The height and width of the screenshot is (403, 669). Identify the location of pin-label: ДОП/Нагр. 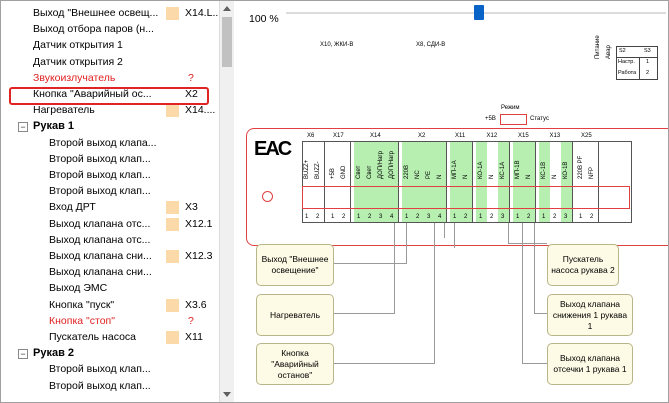
(392, 165).